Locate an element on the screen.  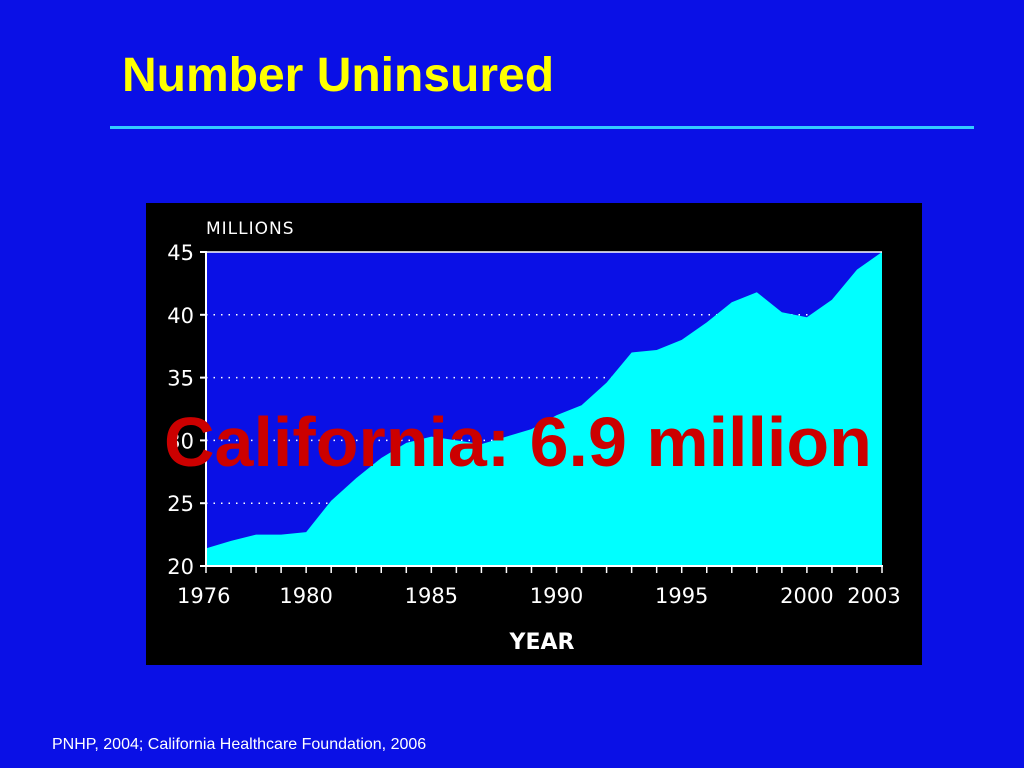
slide-title: Number Uninsured is located at coordinates (338, 75).